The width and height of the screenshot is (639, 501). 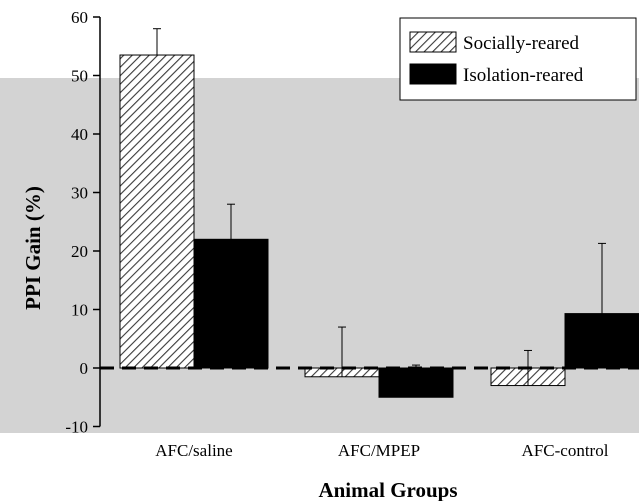 I want to click on x-tick-label: AFC/saline, so click(x=193, y=450).